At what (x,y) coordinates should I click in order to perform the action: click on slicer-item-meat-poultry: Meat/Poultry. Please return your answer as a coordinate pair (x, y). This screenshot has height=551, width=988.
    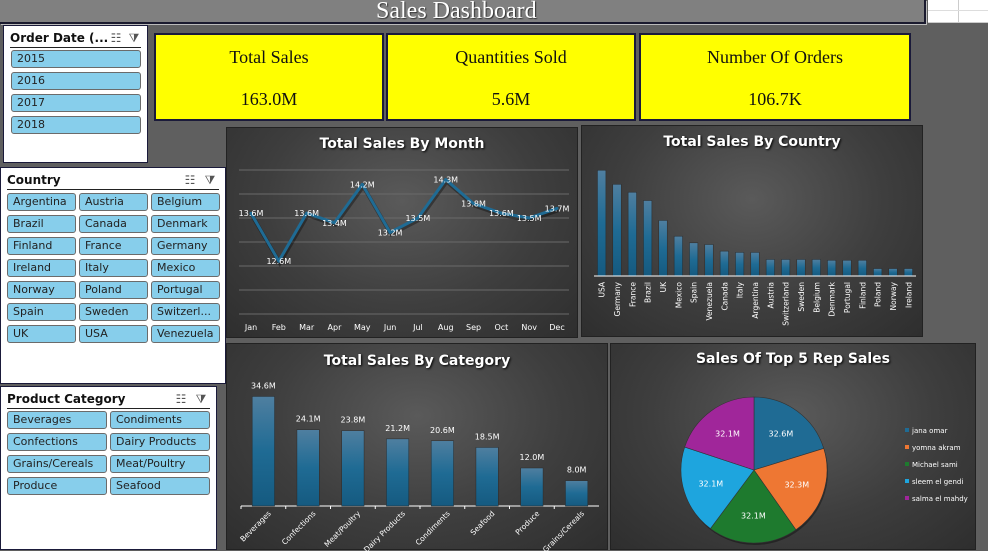
    Looking at the image, I should click on (160, 464).